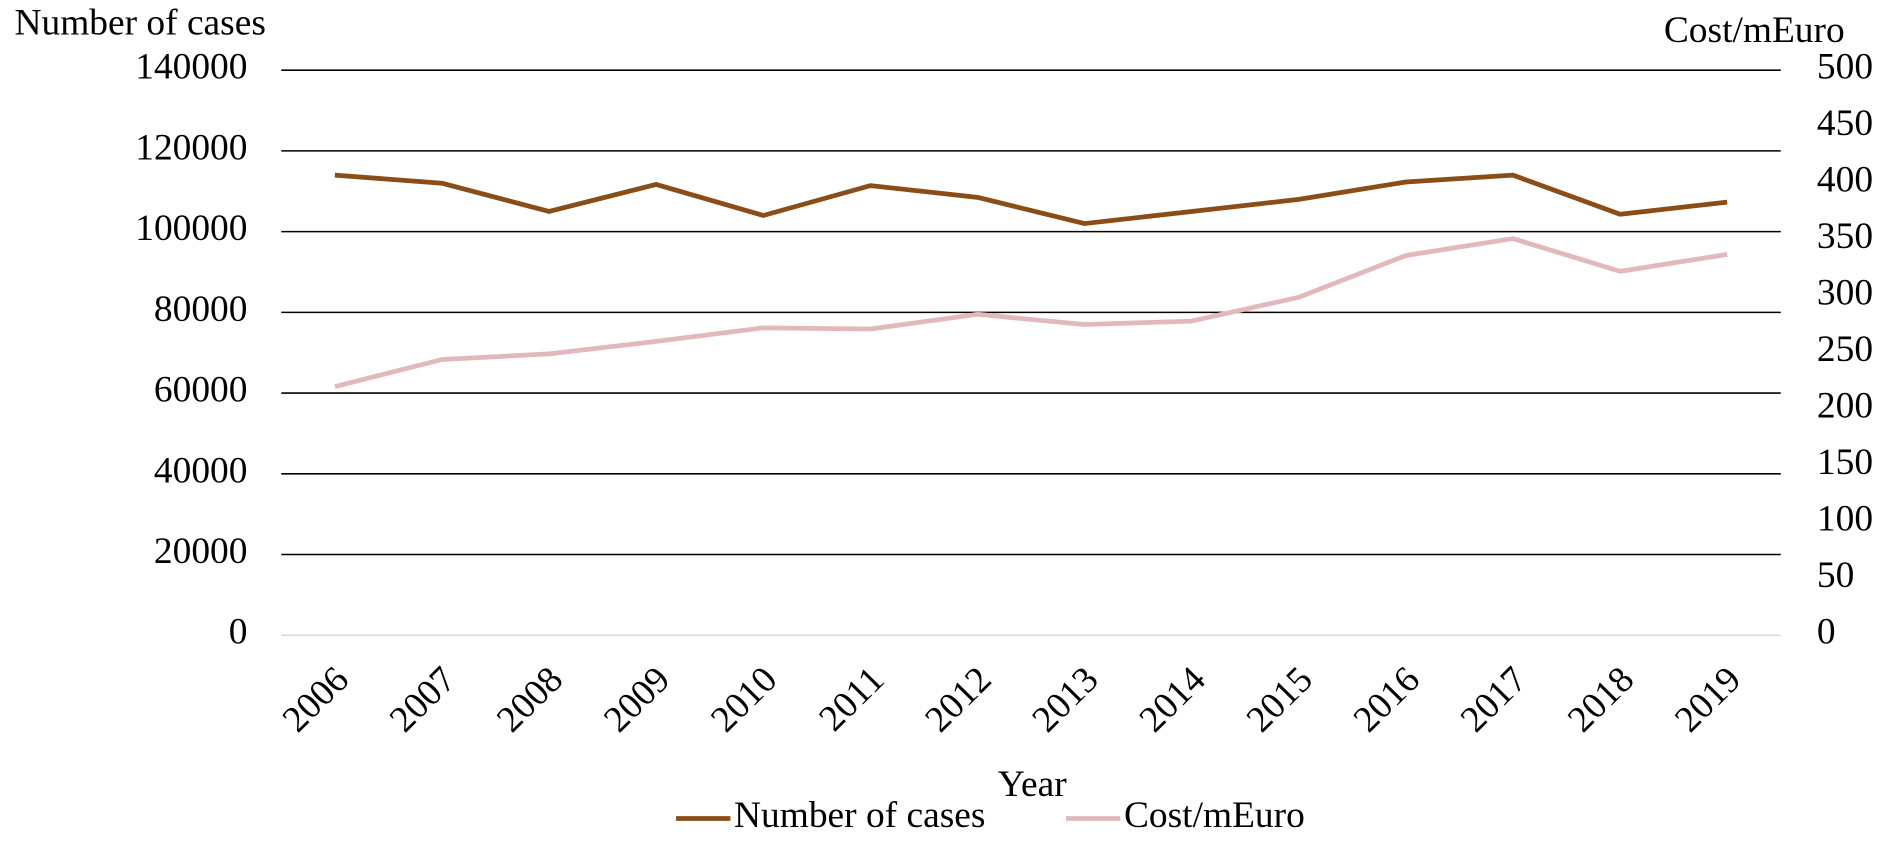 This screenshot has height=847, width=1893. I want to click on y2-tick-label: 350, so click(1845, 236).